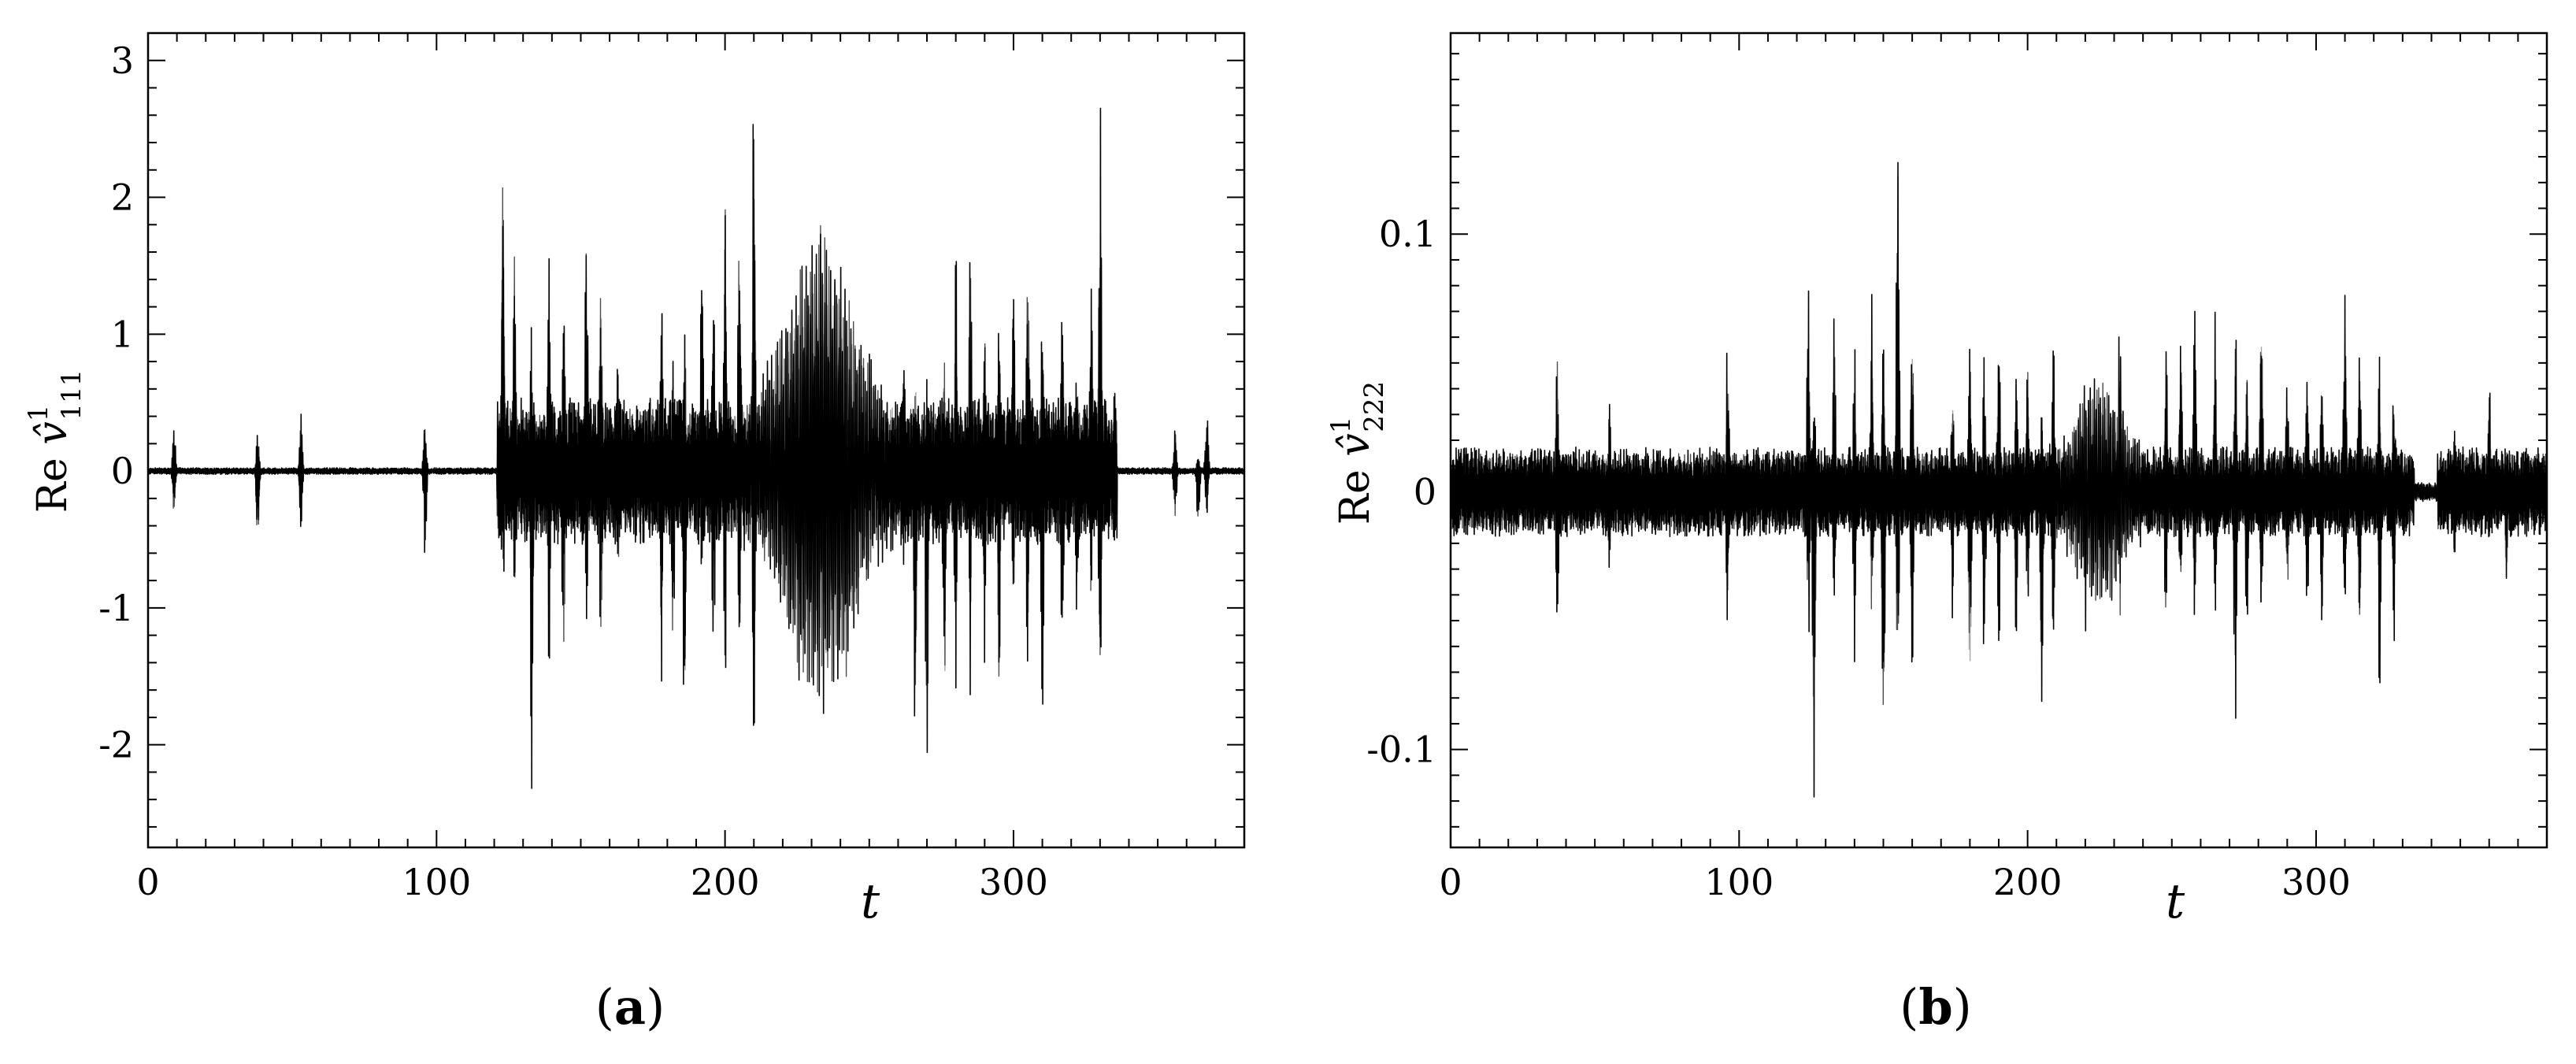 This screenshot has width=2576, height=1064. I want to click on panel-a-x-tick-label: 0, so click(147, 882).